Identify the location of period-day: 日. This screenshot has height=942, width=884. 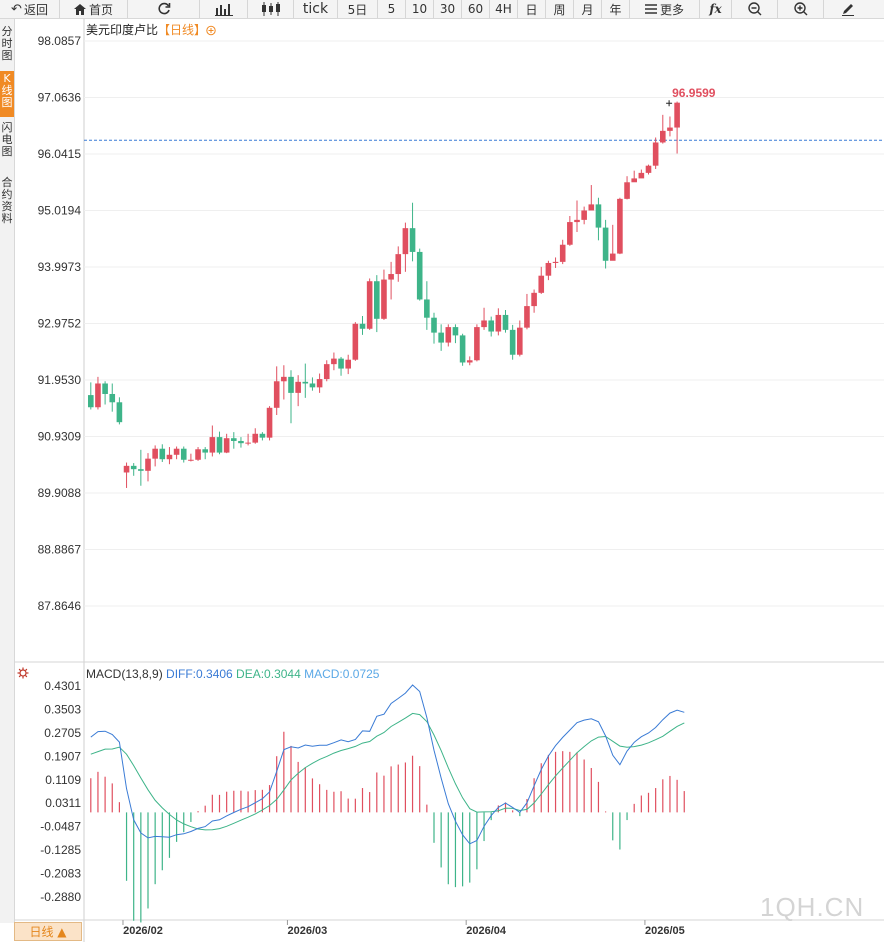
(532, 9).